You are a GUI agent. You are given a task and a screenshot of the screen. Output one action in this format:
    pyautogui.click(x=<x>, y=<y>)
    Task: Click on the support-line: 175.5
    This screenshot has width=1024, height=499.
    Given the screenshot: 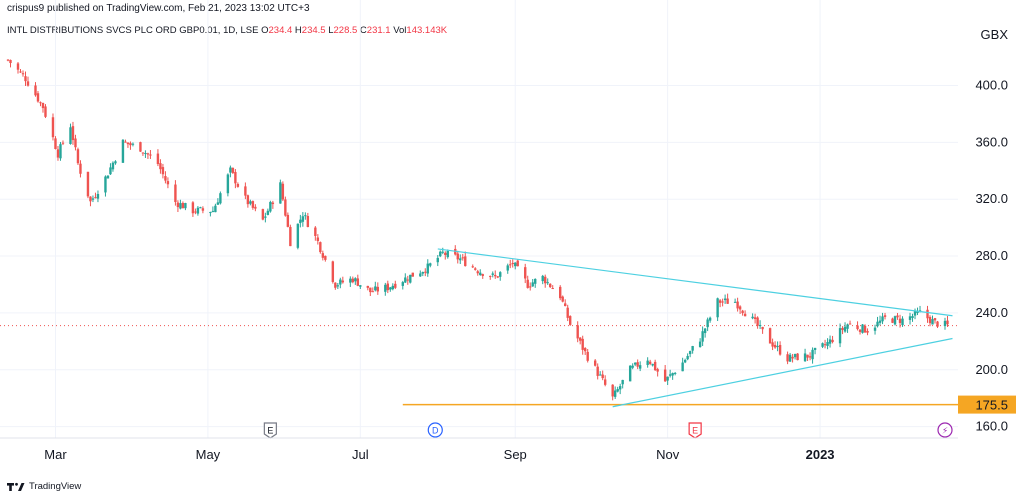 What is the action you would take?
    pyautogui.click(x=709, y=404)
    